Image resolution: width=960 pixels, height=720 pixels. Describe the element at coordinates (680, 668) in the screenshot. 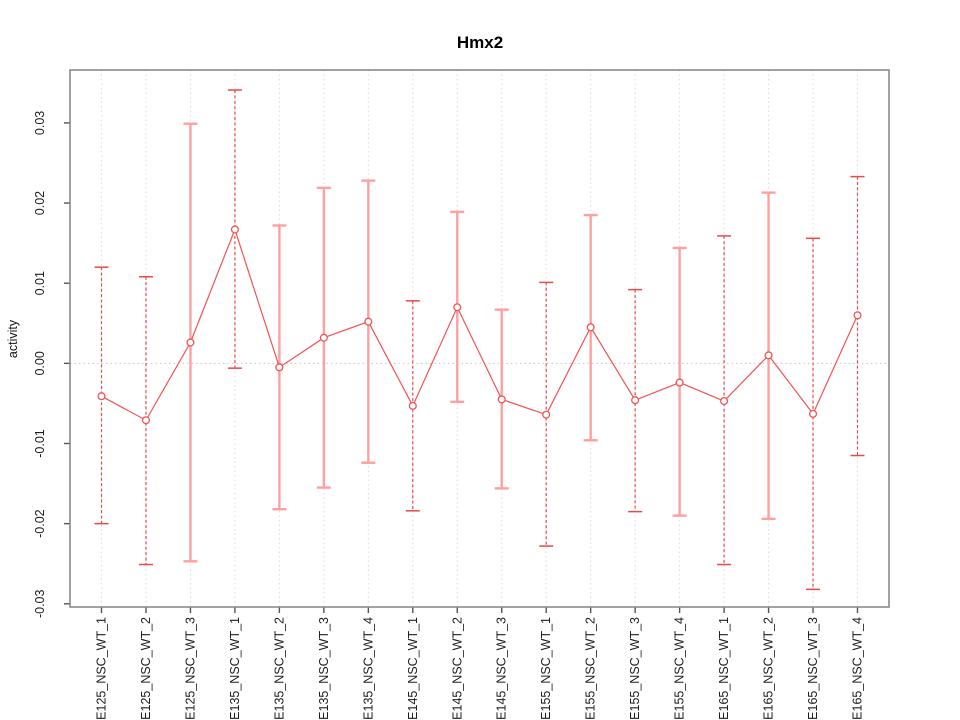

I see `x-tick-label: E155_NSC_WT_4` at that location.